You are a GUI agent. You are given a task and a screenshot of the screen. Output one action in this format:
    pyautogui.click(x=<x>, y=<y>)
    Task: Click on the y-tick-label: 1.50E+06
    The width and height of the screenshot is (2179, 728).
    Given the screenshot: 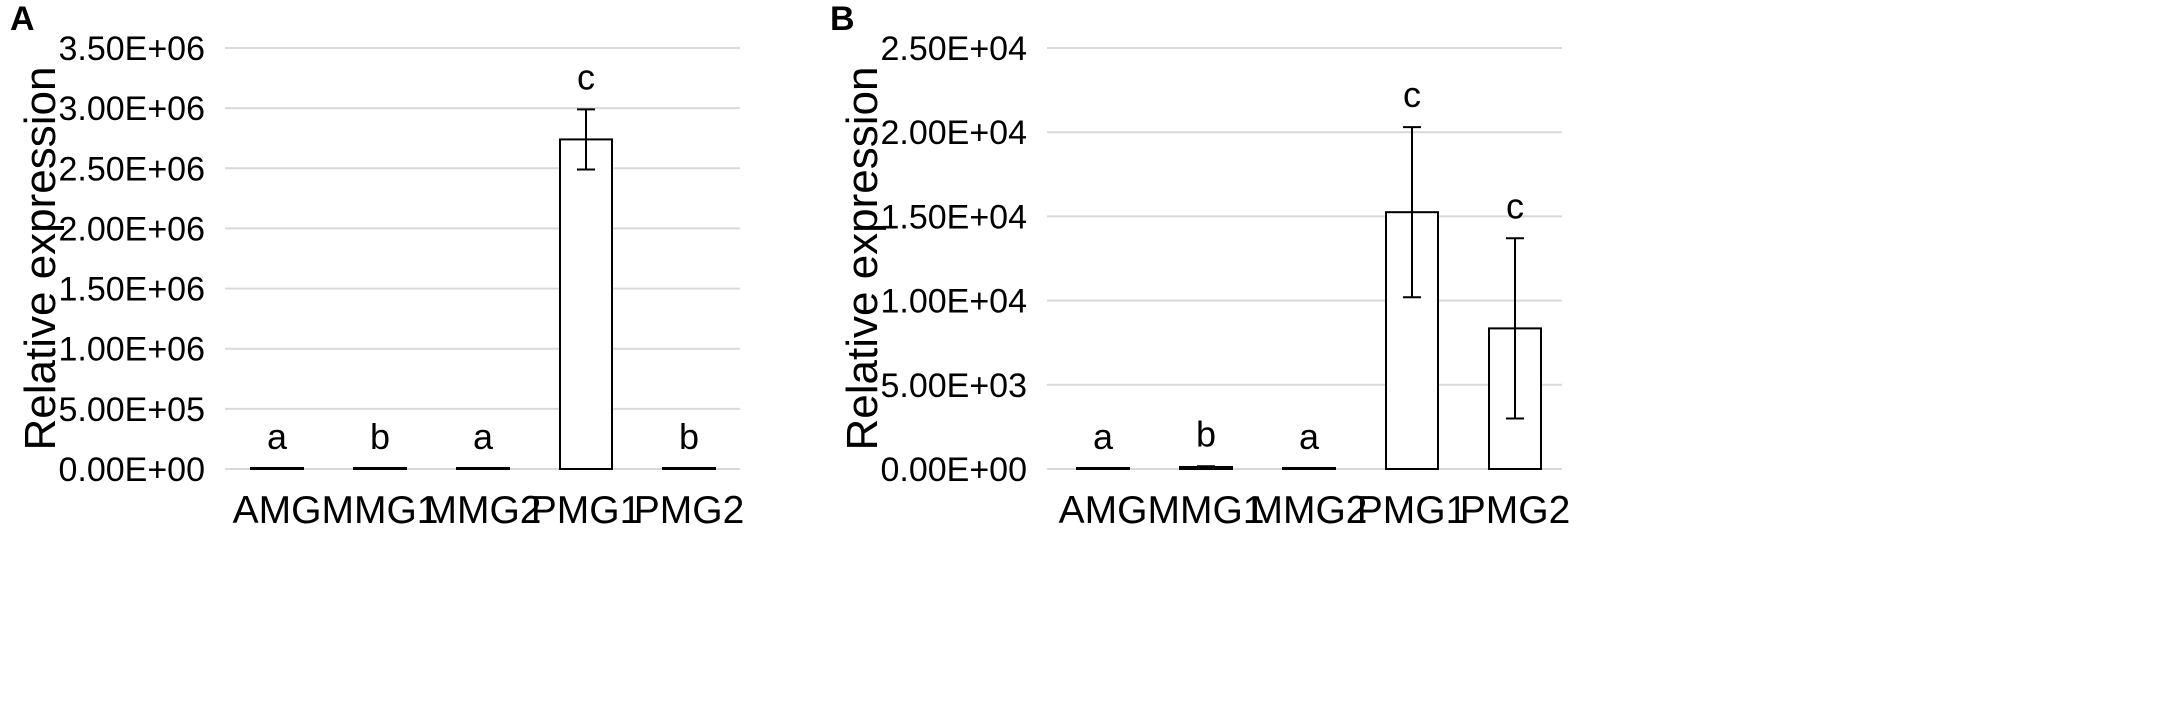 What is the action you would take?
    pyautogui.click(x=131, y=290)
    